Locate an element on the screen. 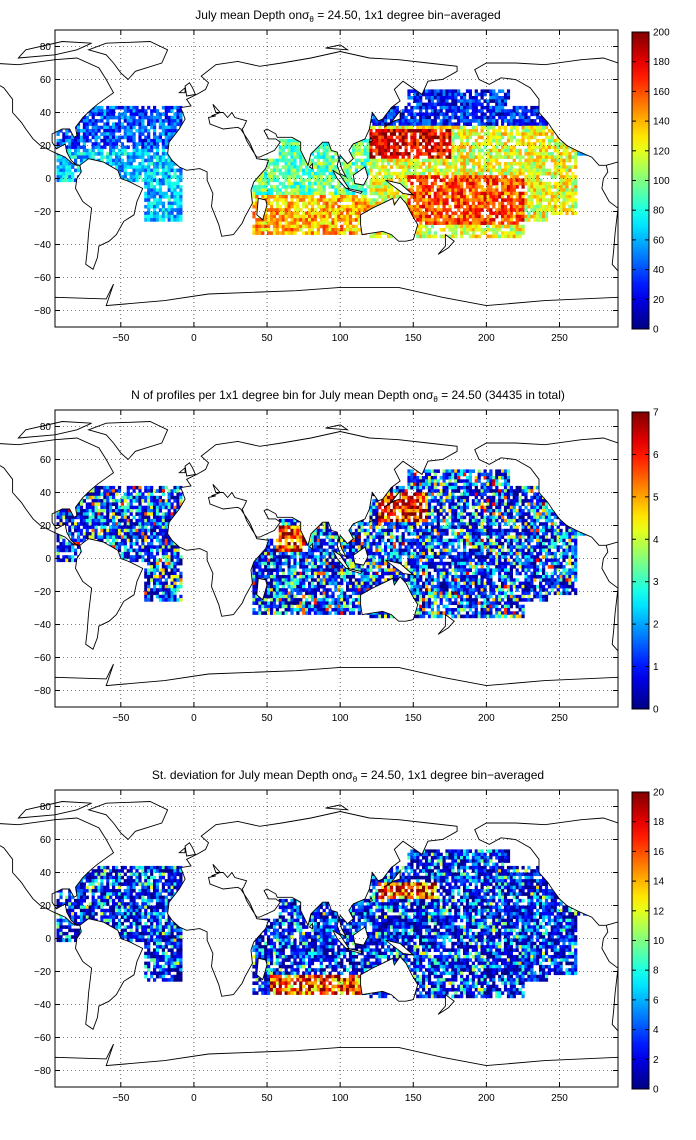 The width and height of the screenshot is (696, 1140). colorbar-tick-label: 120 is located at coordinates (661, 151).